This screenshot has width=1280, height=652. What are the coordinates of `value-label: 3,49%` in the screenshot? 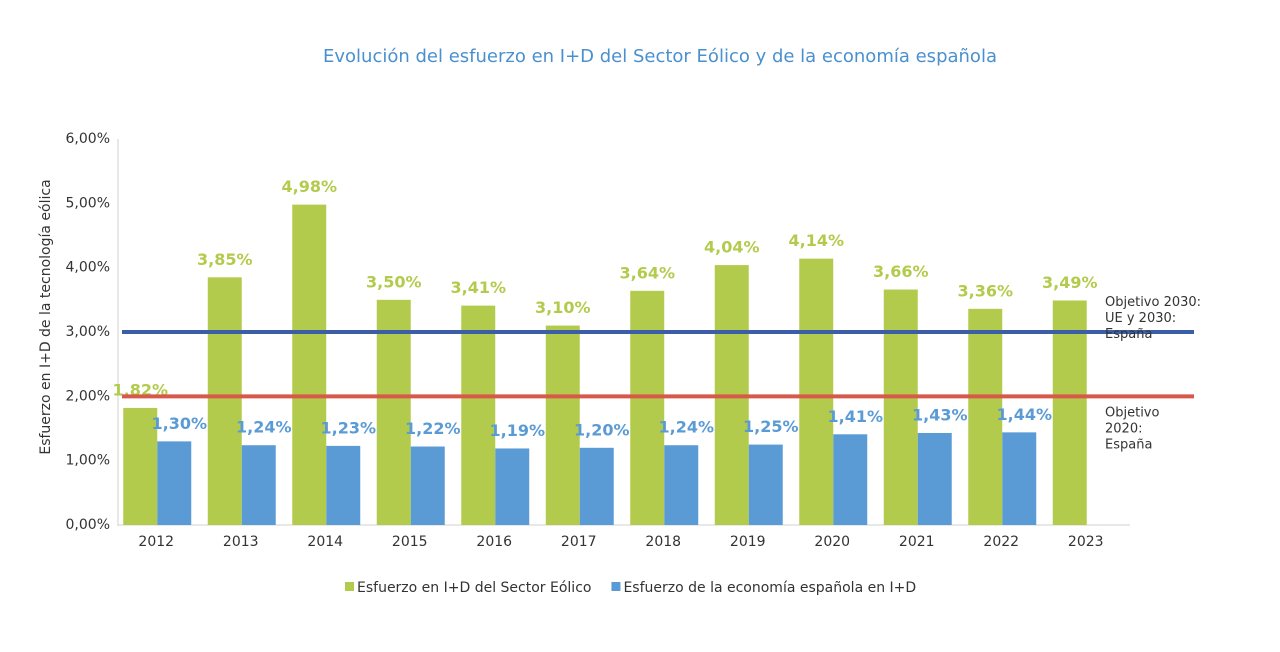 It's located at (1070, 282).